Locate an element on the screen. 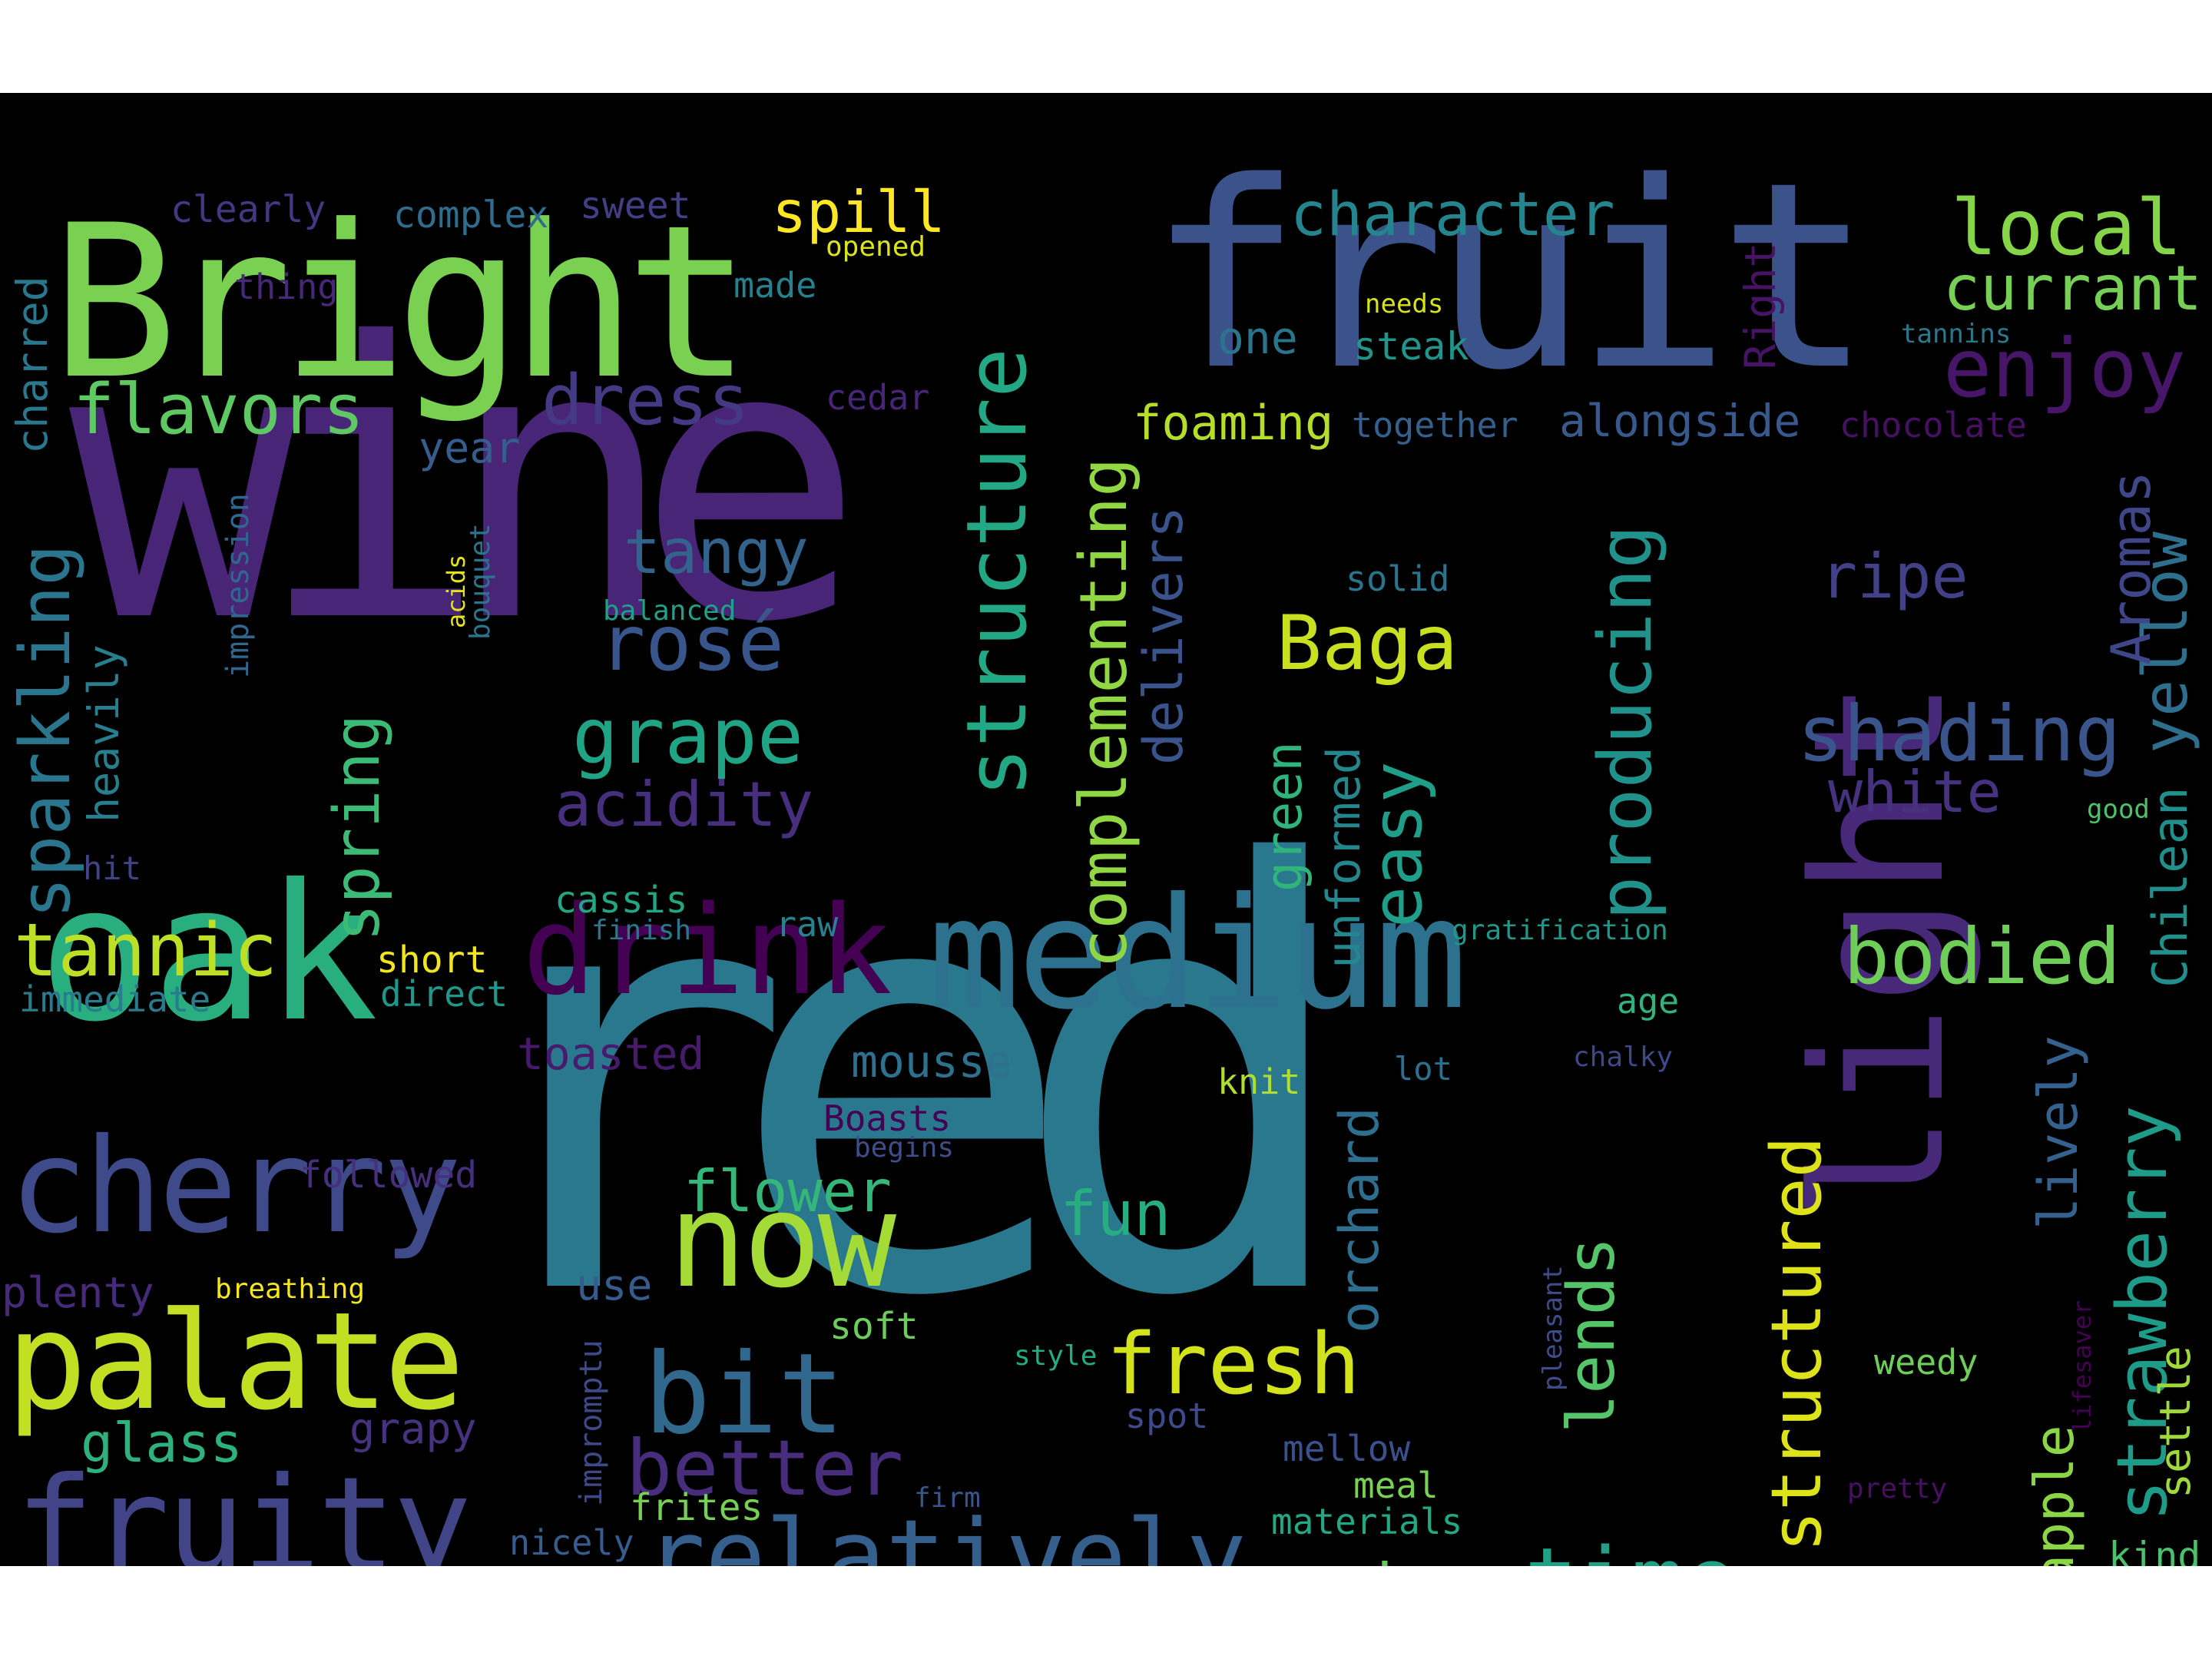 Image resolution: width=2212 pixels, height=1659 pixels. word-pretty: pretty is located at coordinates (1897, 1489).